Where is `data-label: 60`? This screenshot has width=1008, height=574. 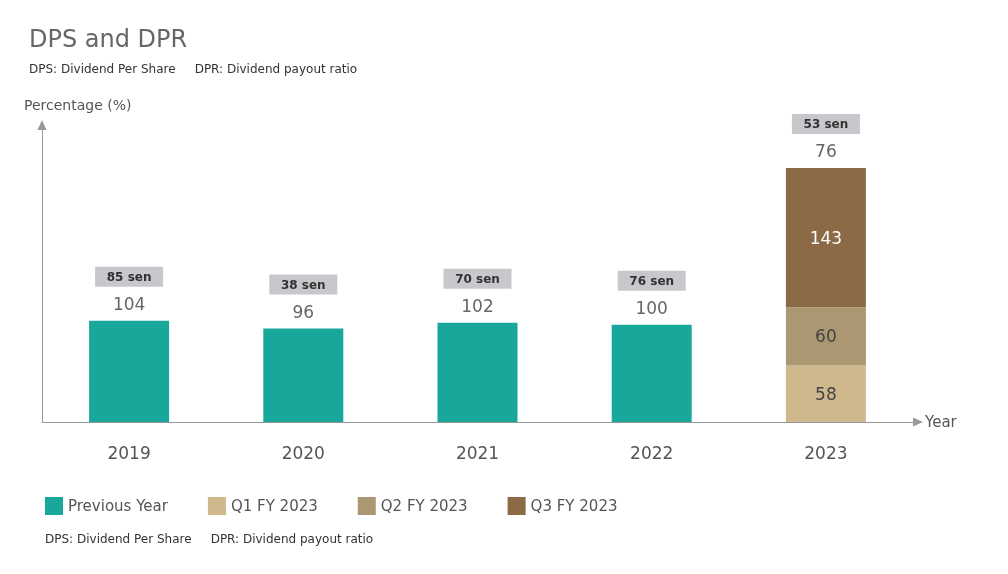
data-label: 60 is located at coordinates (826, 336).